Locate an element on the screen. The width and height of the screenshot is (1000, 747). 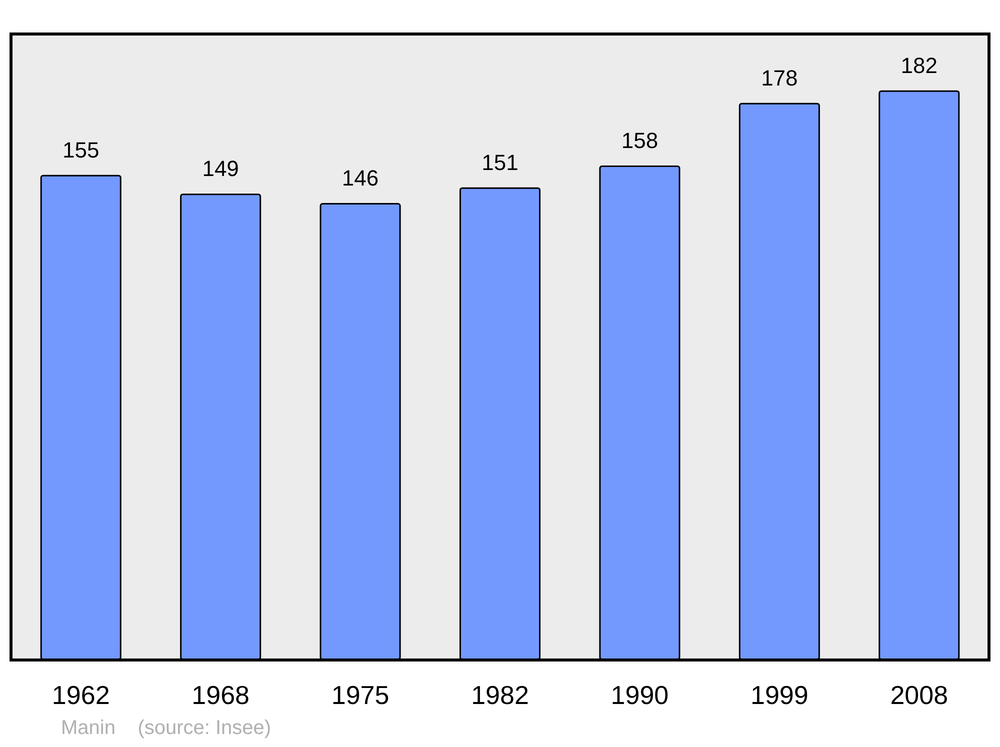
text: Manin (source: Insee) is located at coordinates (166, 728).